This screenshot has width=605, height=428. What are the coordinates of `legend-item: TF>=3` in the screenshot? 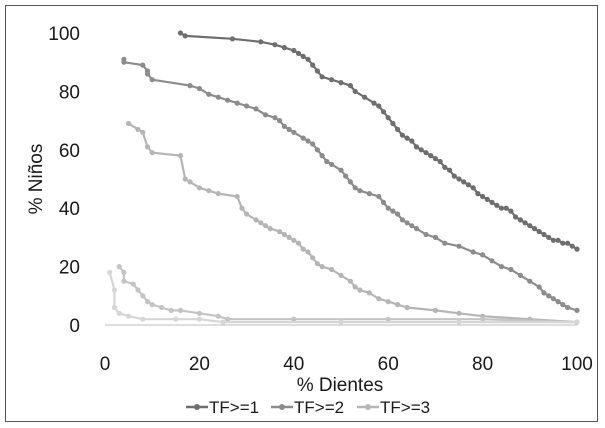 It's located at (393, 407).